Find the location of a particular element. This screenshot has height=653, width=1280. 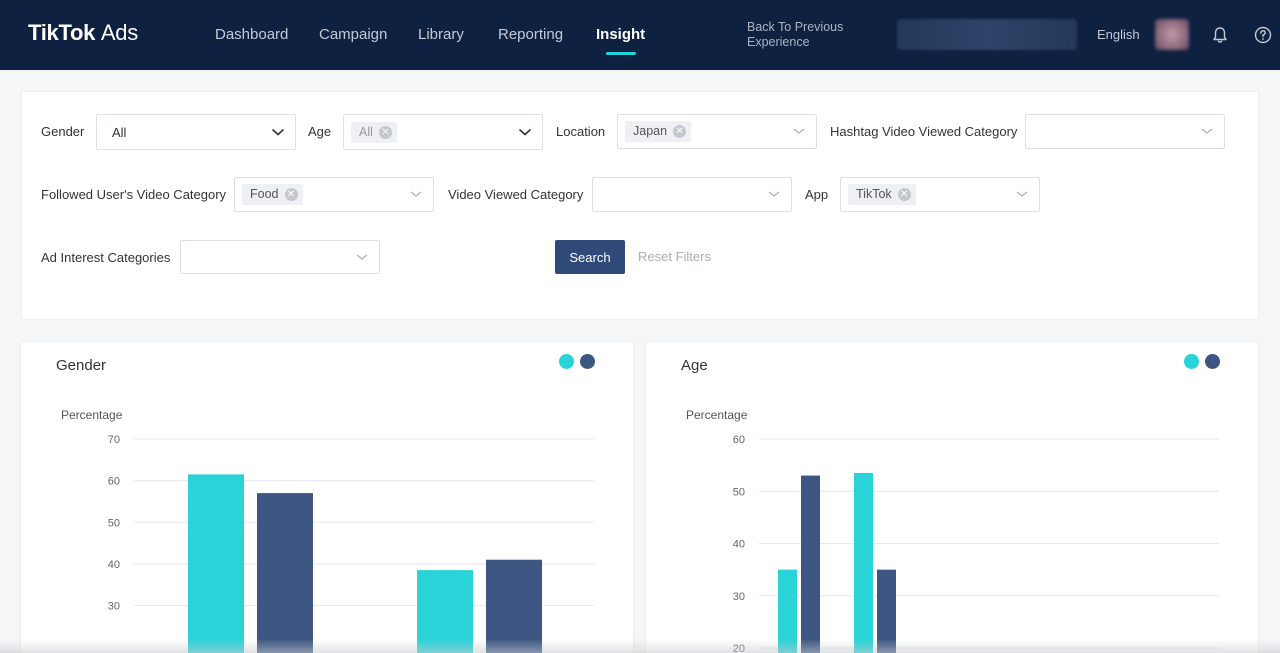

ad-interest-categories-select is located at coordinates (280, 257).